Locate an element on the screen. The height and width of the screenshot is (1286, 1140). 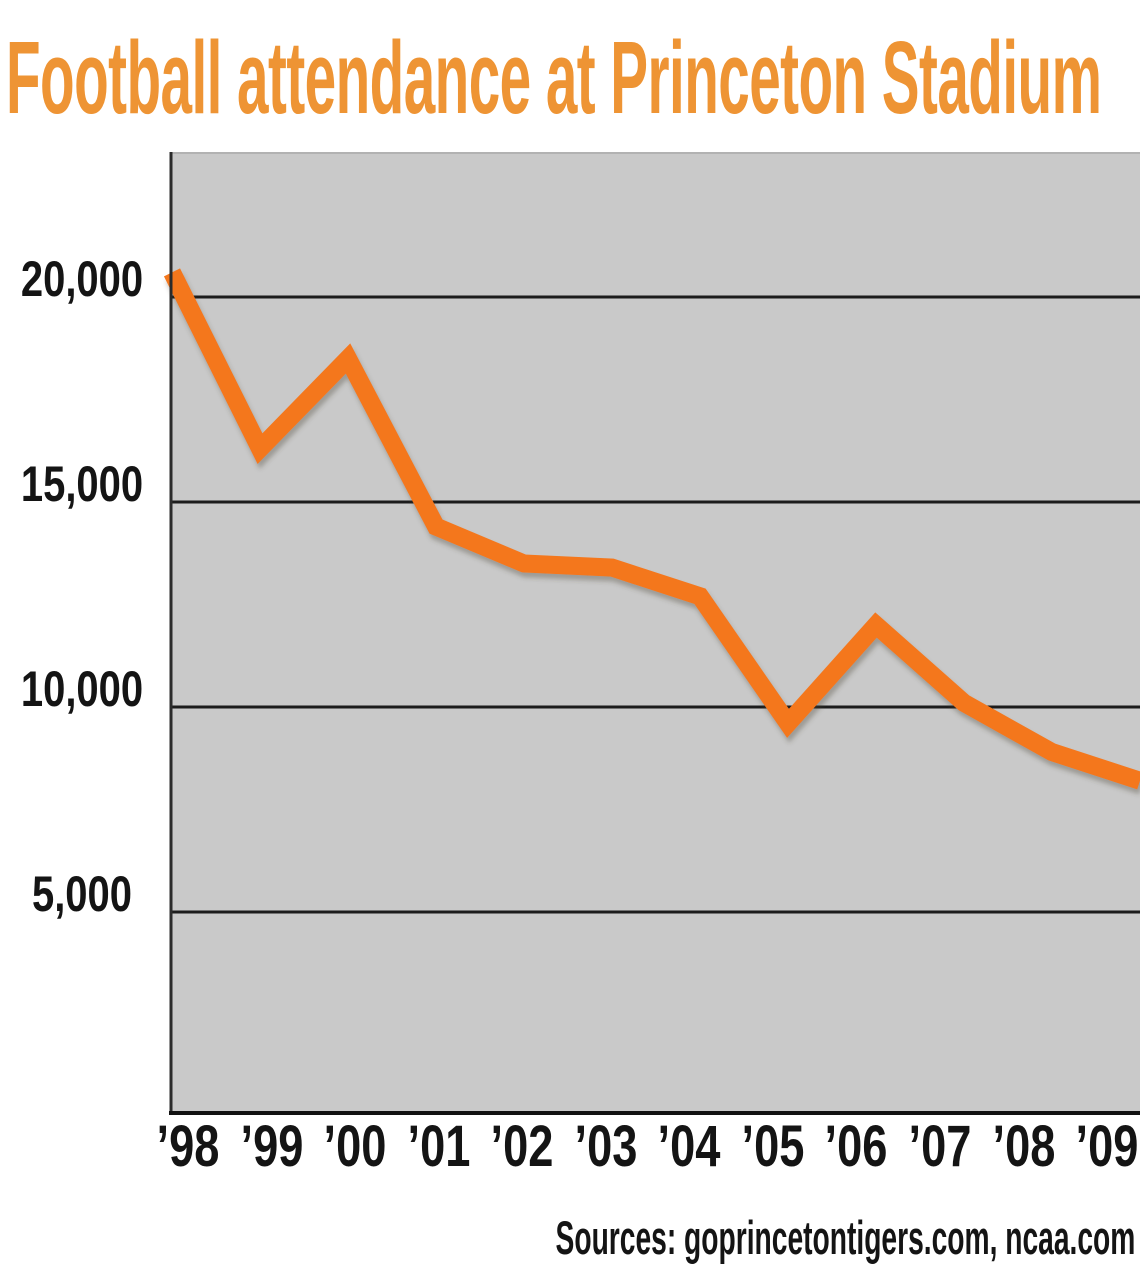
x-axis-tick-label: ’98 is located at coordinates (188, 1146).